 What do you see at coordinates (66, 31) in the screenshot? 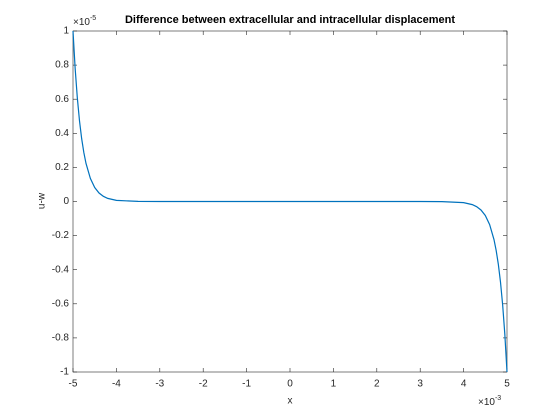
I see `y-tick-label: 1` at bounding box center [66, 31].